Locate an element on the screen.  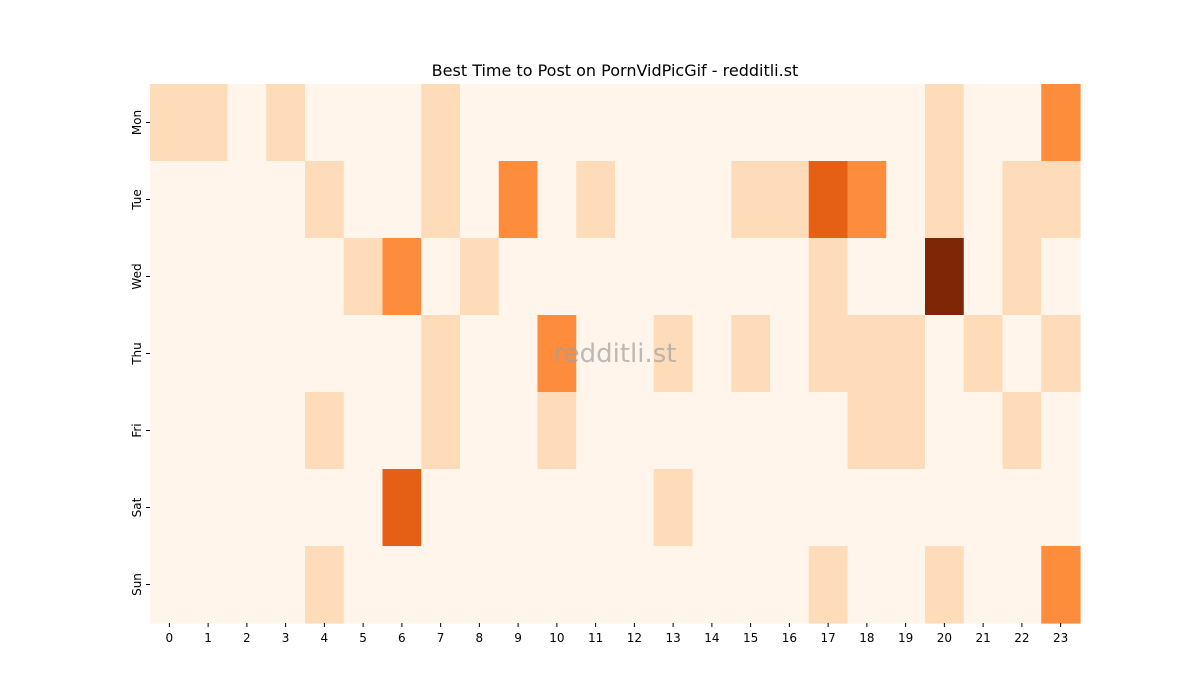
x-tick-label-15: 15 is located at coordinates (750, 638).